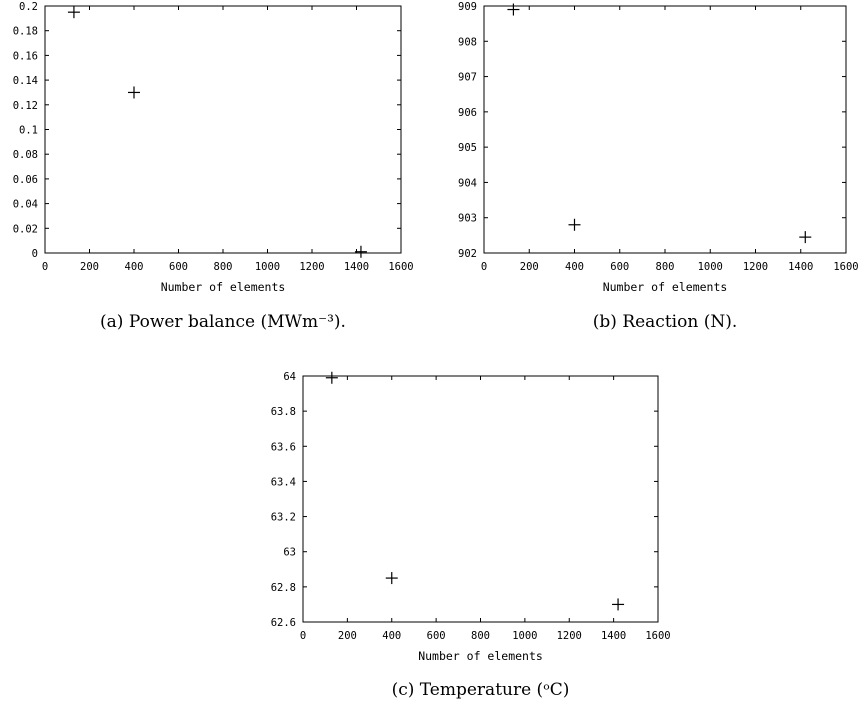 The height and width of the screenshot is (703, 866). What do you see at coordinates (25, 205) in the screenshot?
I see `y-tick-label: 0.04` at bounding box center [25, 205].